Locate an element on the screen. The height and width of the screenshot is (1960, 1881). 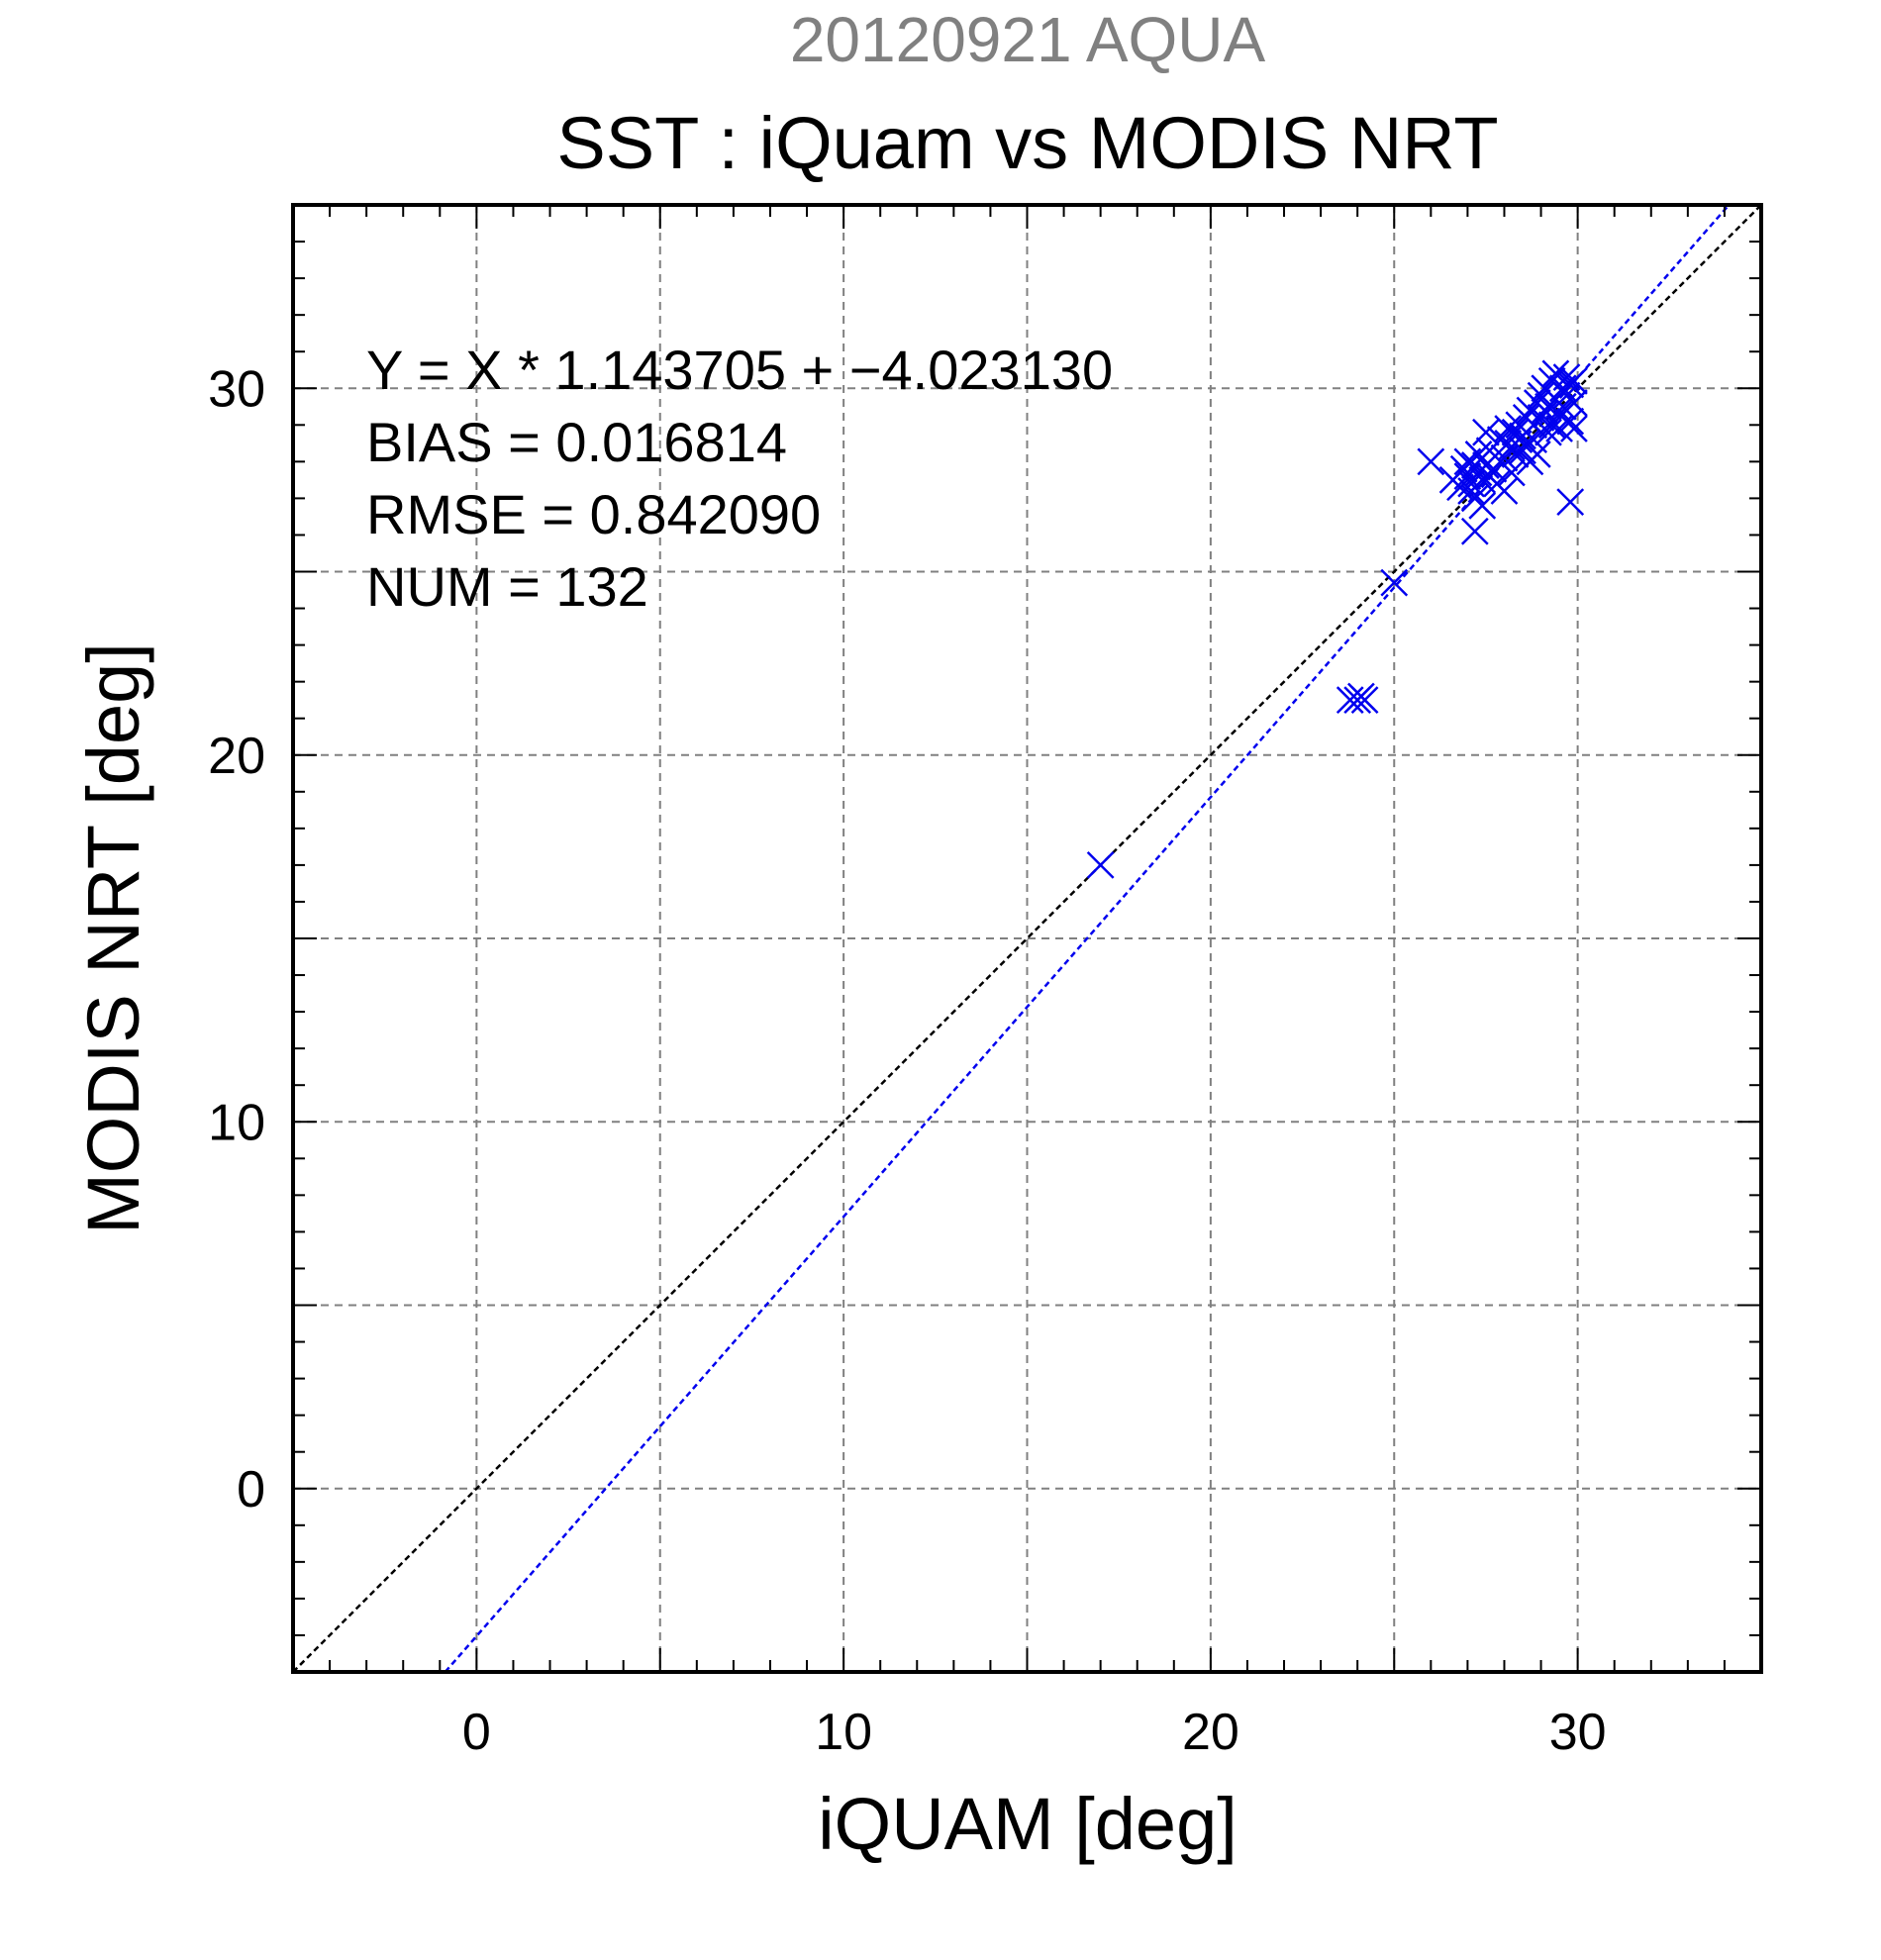
y-tick-label: 0 is located at coordinates (251, 1490).